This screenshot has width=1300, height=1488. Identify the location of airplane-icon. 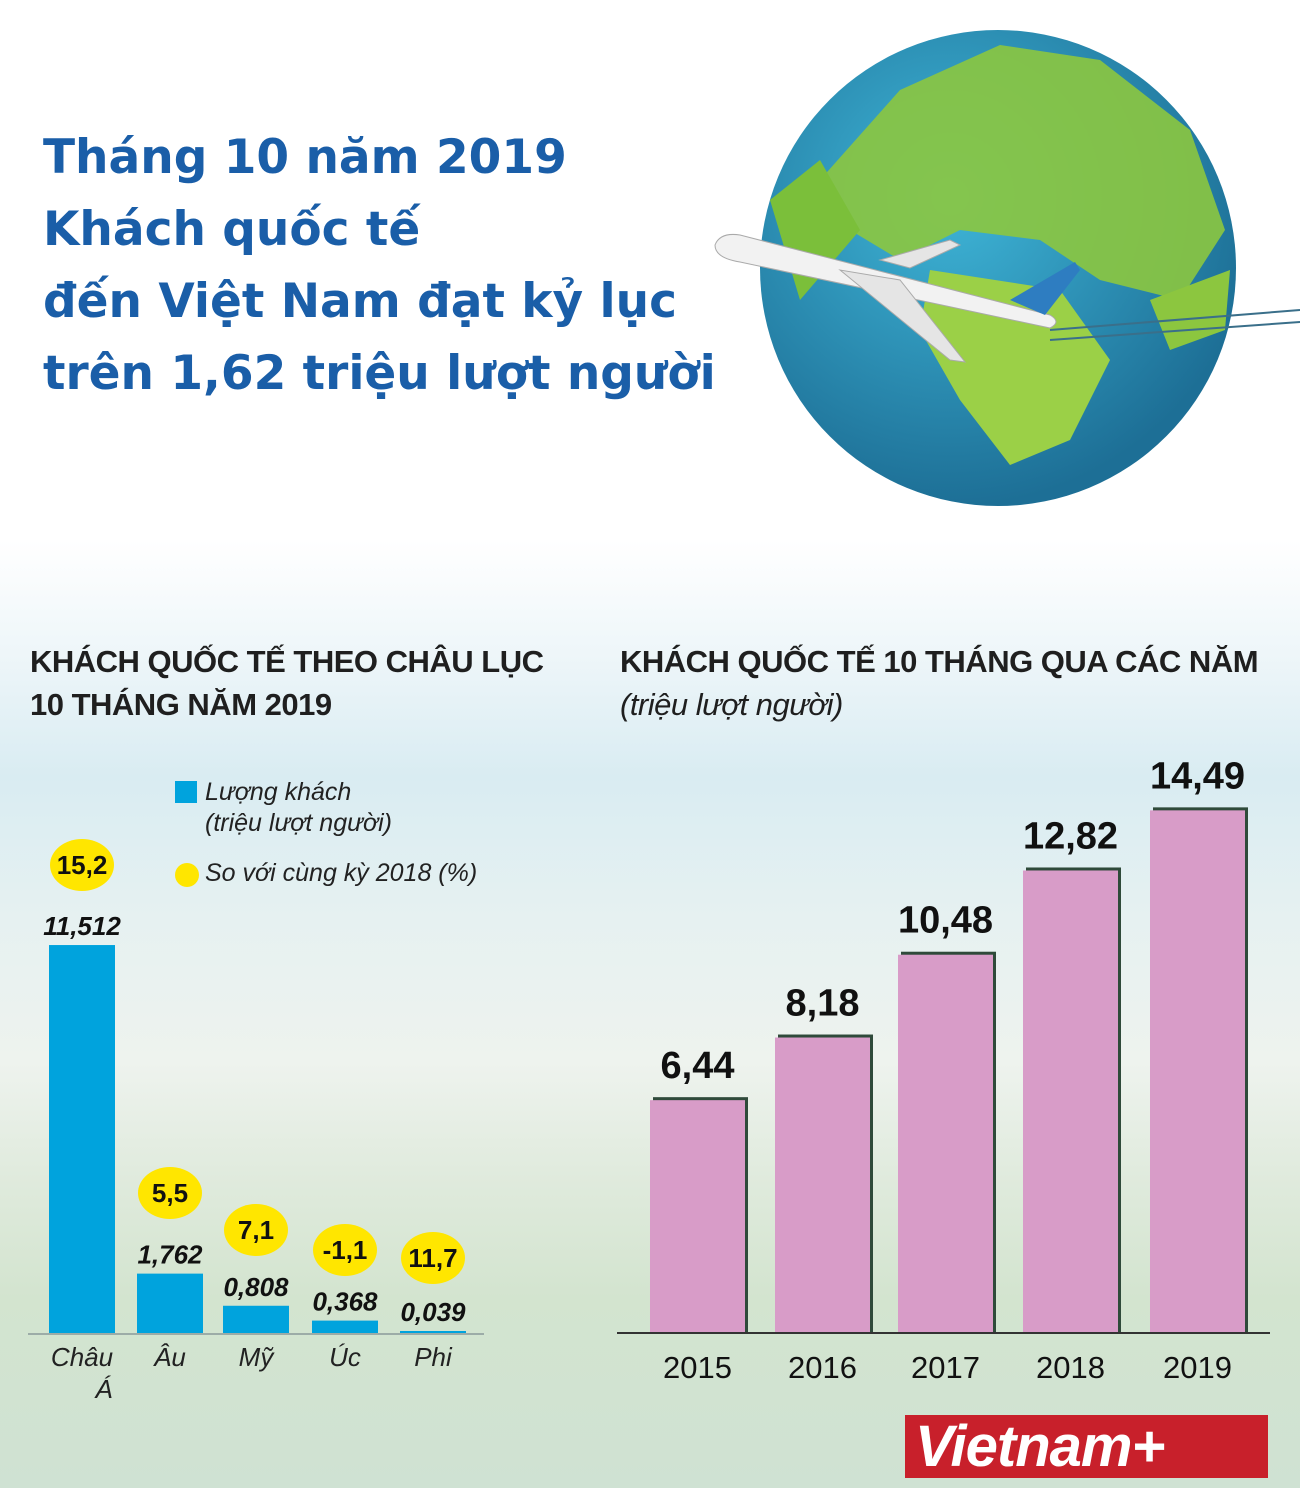
(897, 298).